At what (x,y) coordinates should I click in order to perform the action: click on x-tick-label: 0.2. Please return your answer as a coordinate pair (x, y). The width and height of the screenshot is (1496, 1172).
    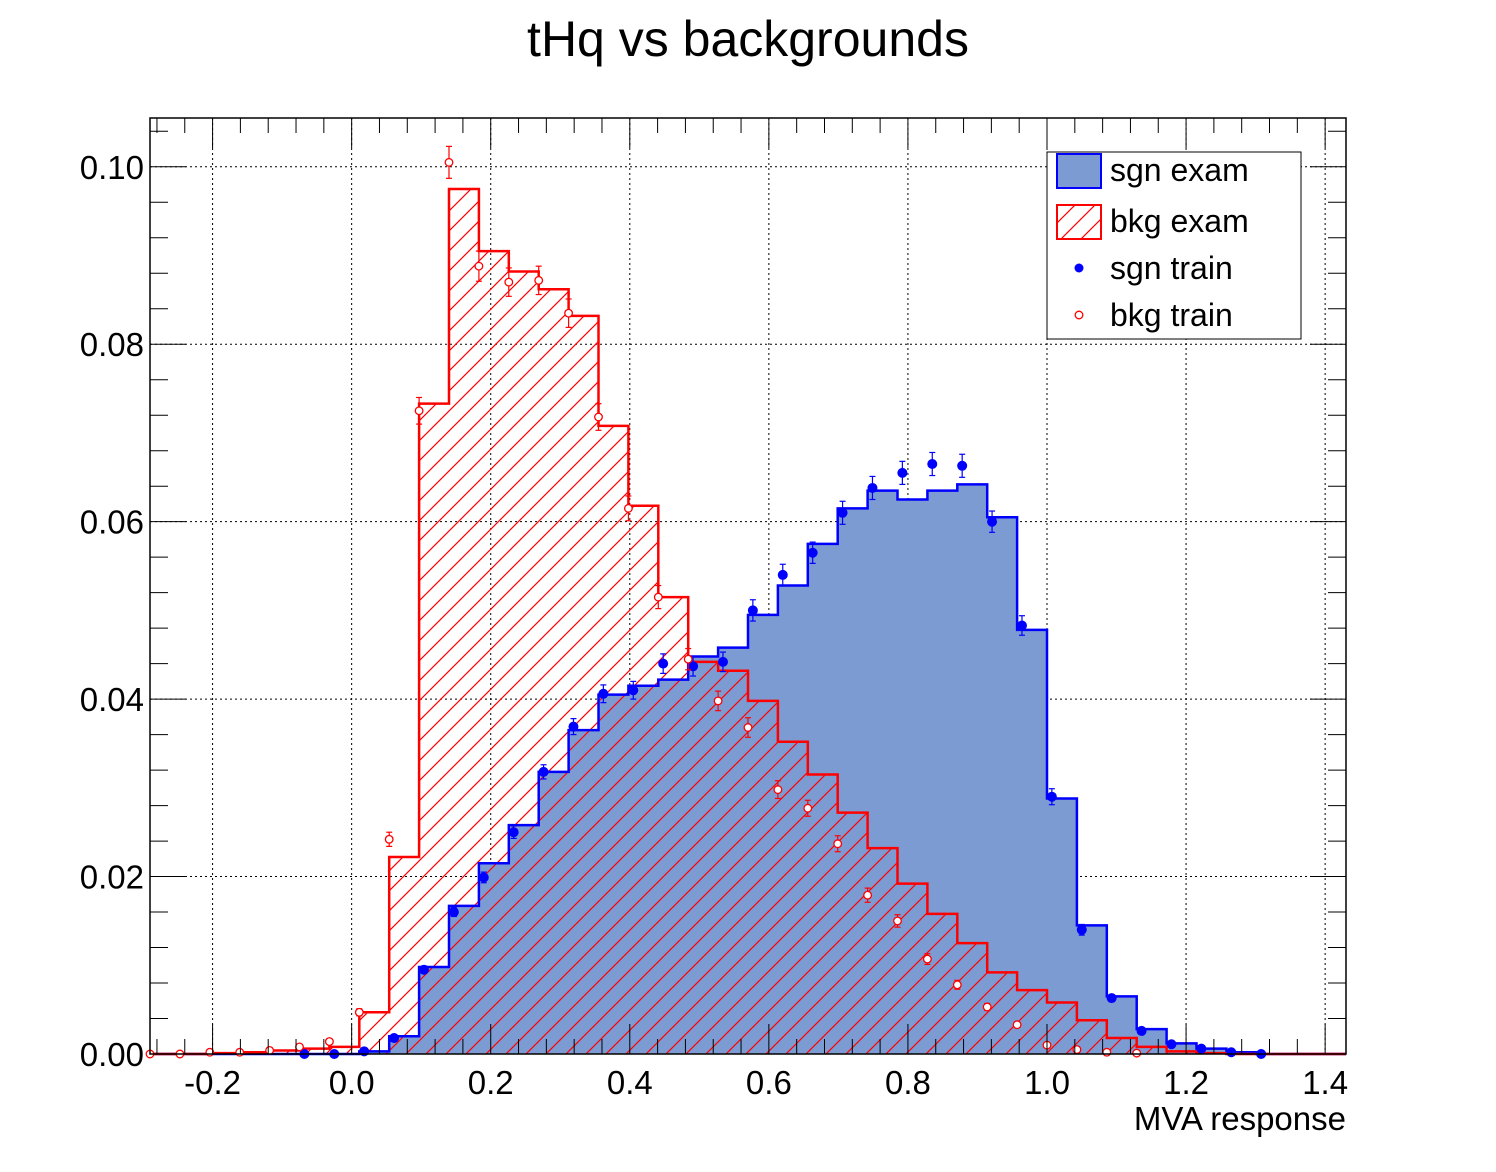
    Looking at the image, I should click on (491, 1082).